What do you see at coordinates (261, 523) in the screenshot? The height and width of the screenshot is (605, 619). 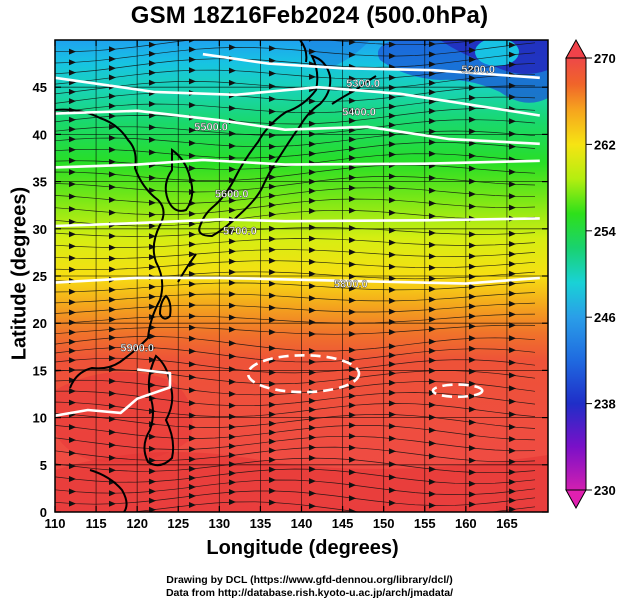 I see `x-tick-label: 135` at bounding box center [261, 523].